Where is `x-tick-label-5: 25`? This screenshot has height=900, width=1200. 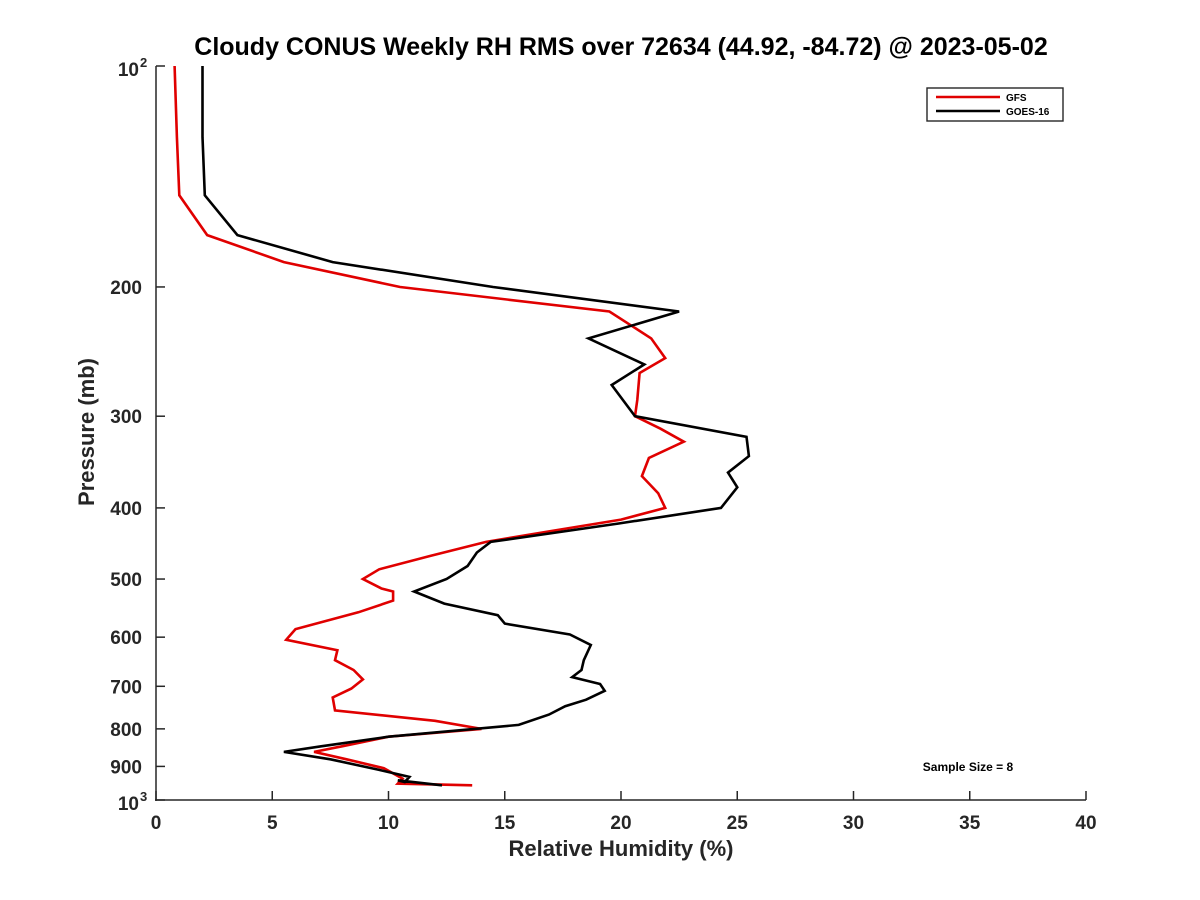
x-tick-label-5: 25 is located at coordinates (738, 823).